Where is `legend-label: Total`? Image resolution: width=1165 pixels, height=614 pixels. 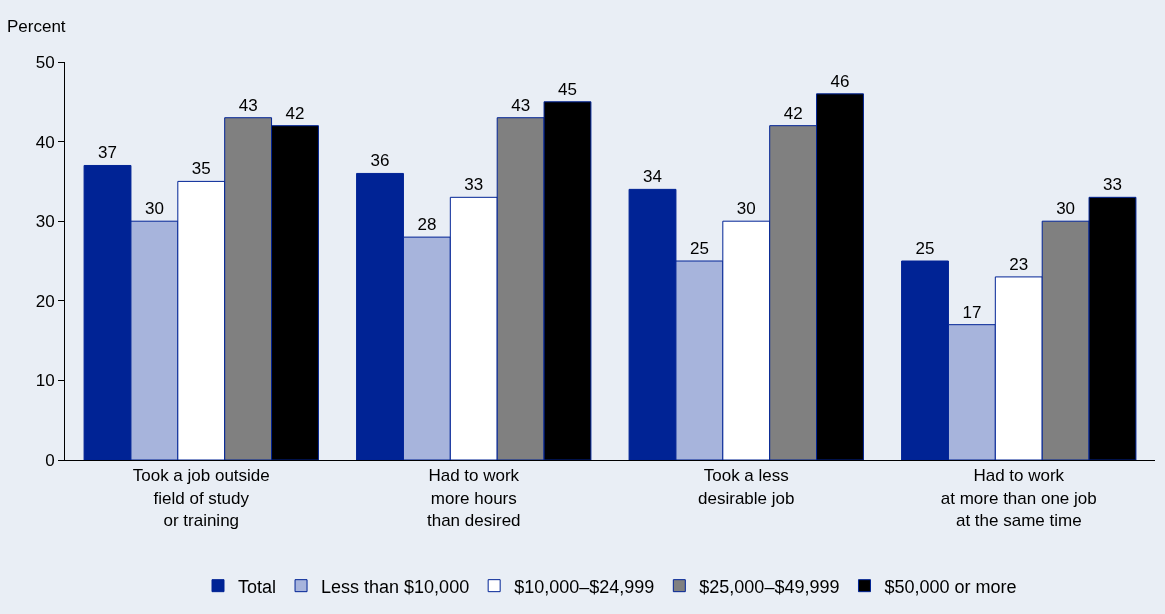 legend-label: Total is located at coordinates (257, 586).